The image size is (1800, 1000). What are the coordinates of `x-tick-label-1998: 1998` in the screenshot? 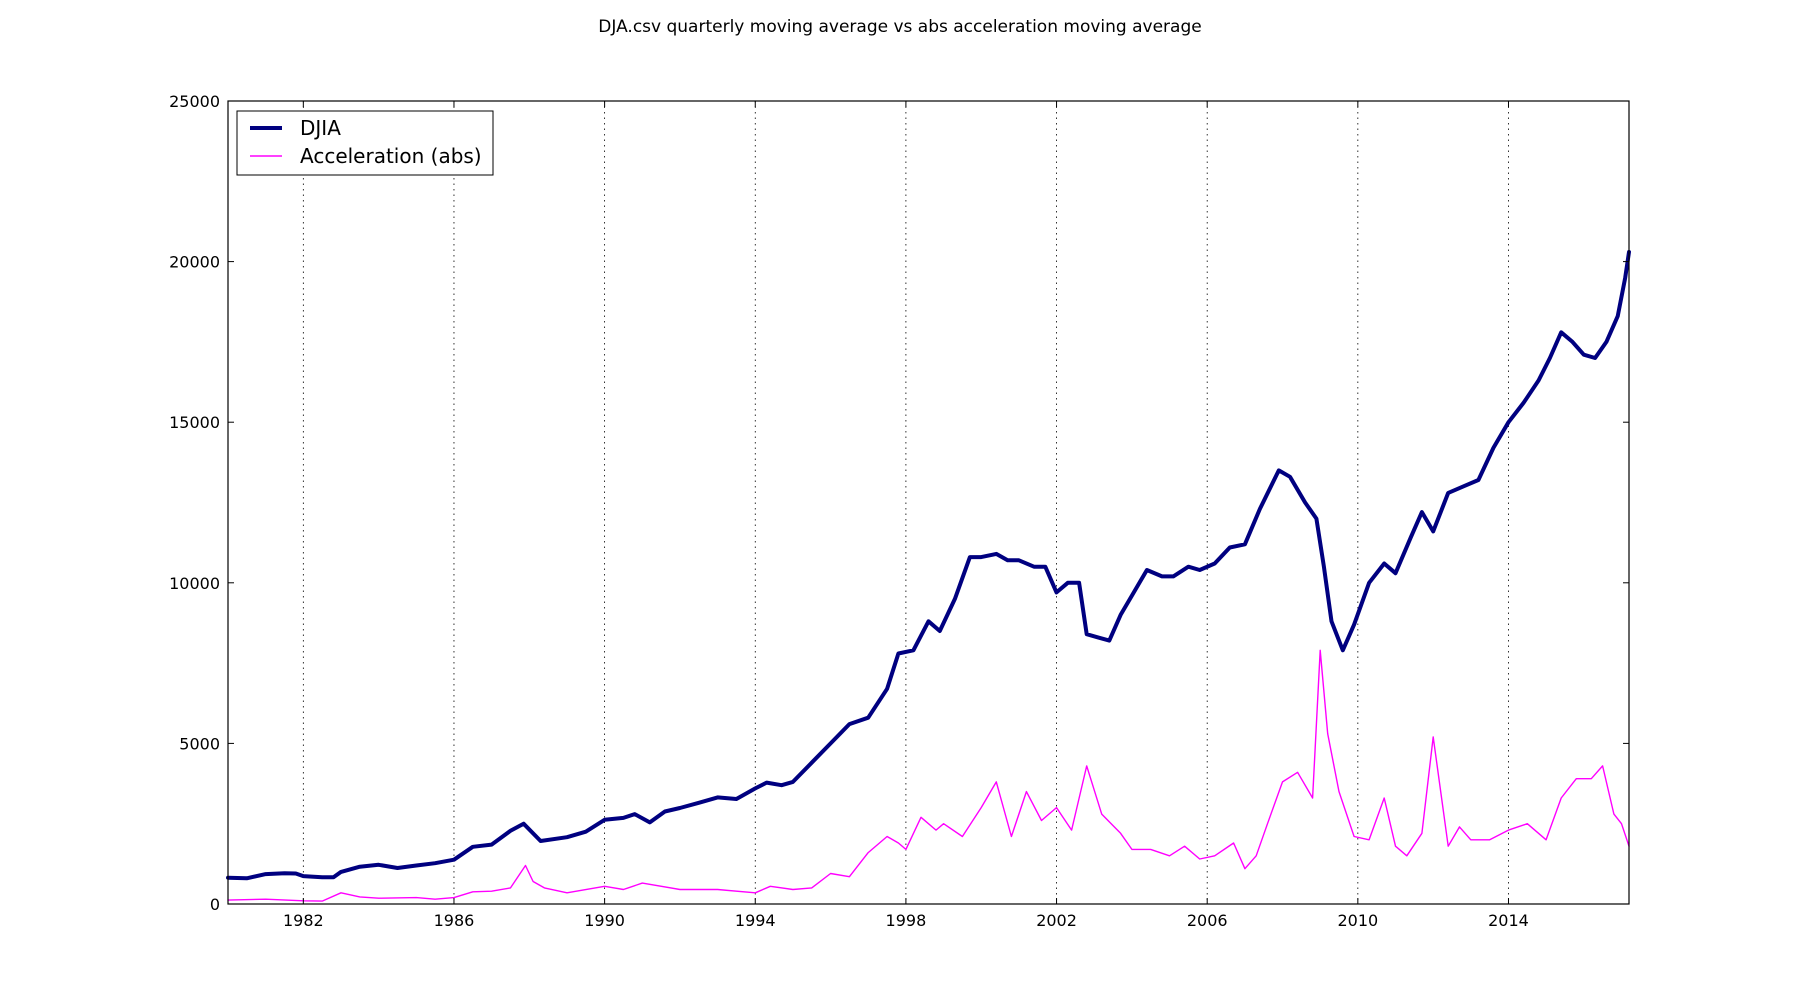 It's located at (906, 920).